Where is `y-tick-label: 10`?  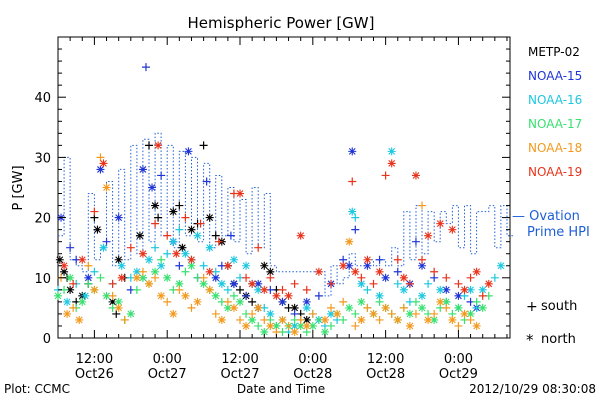 y-tick-label: 10 is located at coordinates (42, 279).